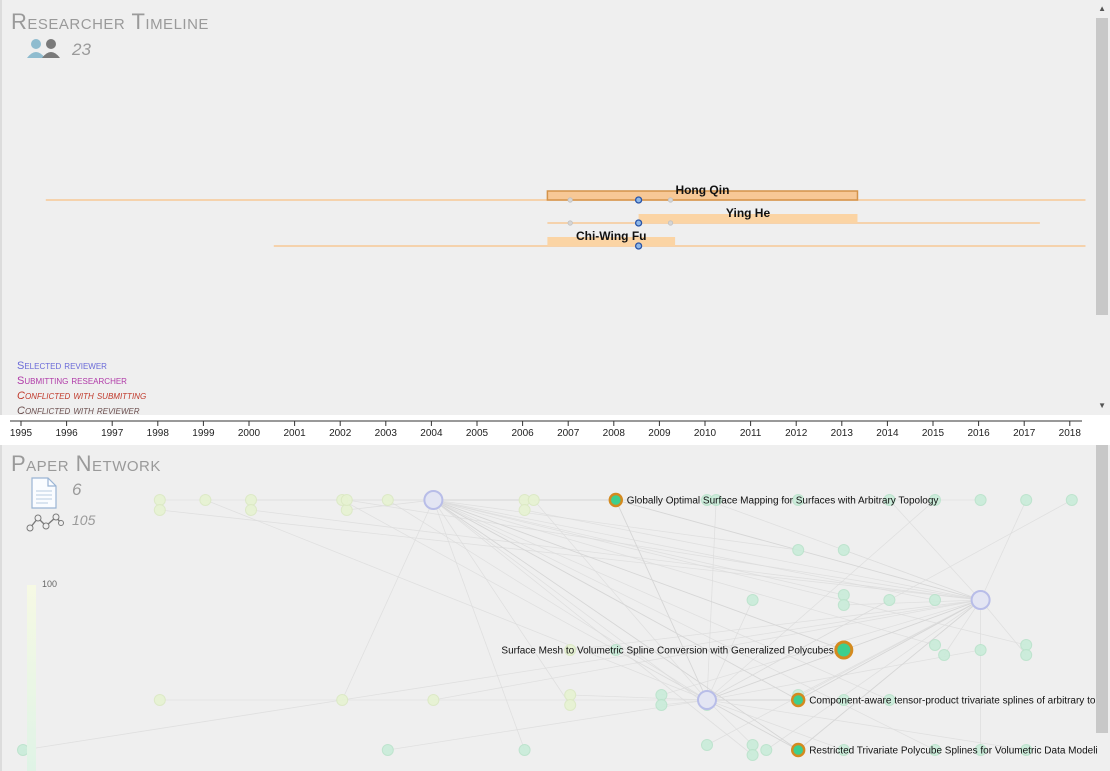  Describe the element at coordinates (433, 500) in the screenshot. I see `hub-node` at that location.